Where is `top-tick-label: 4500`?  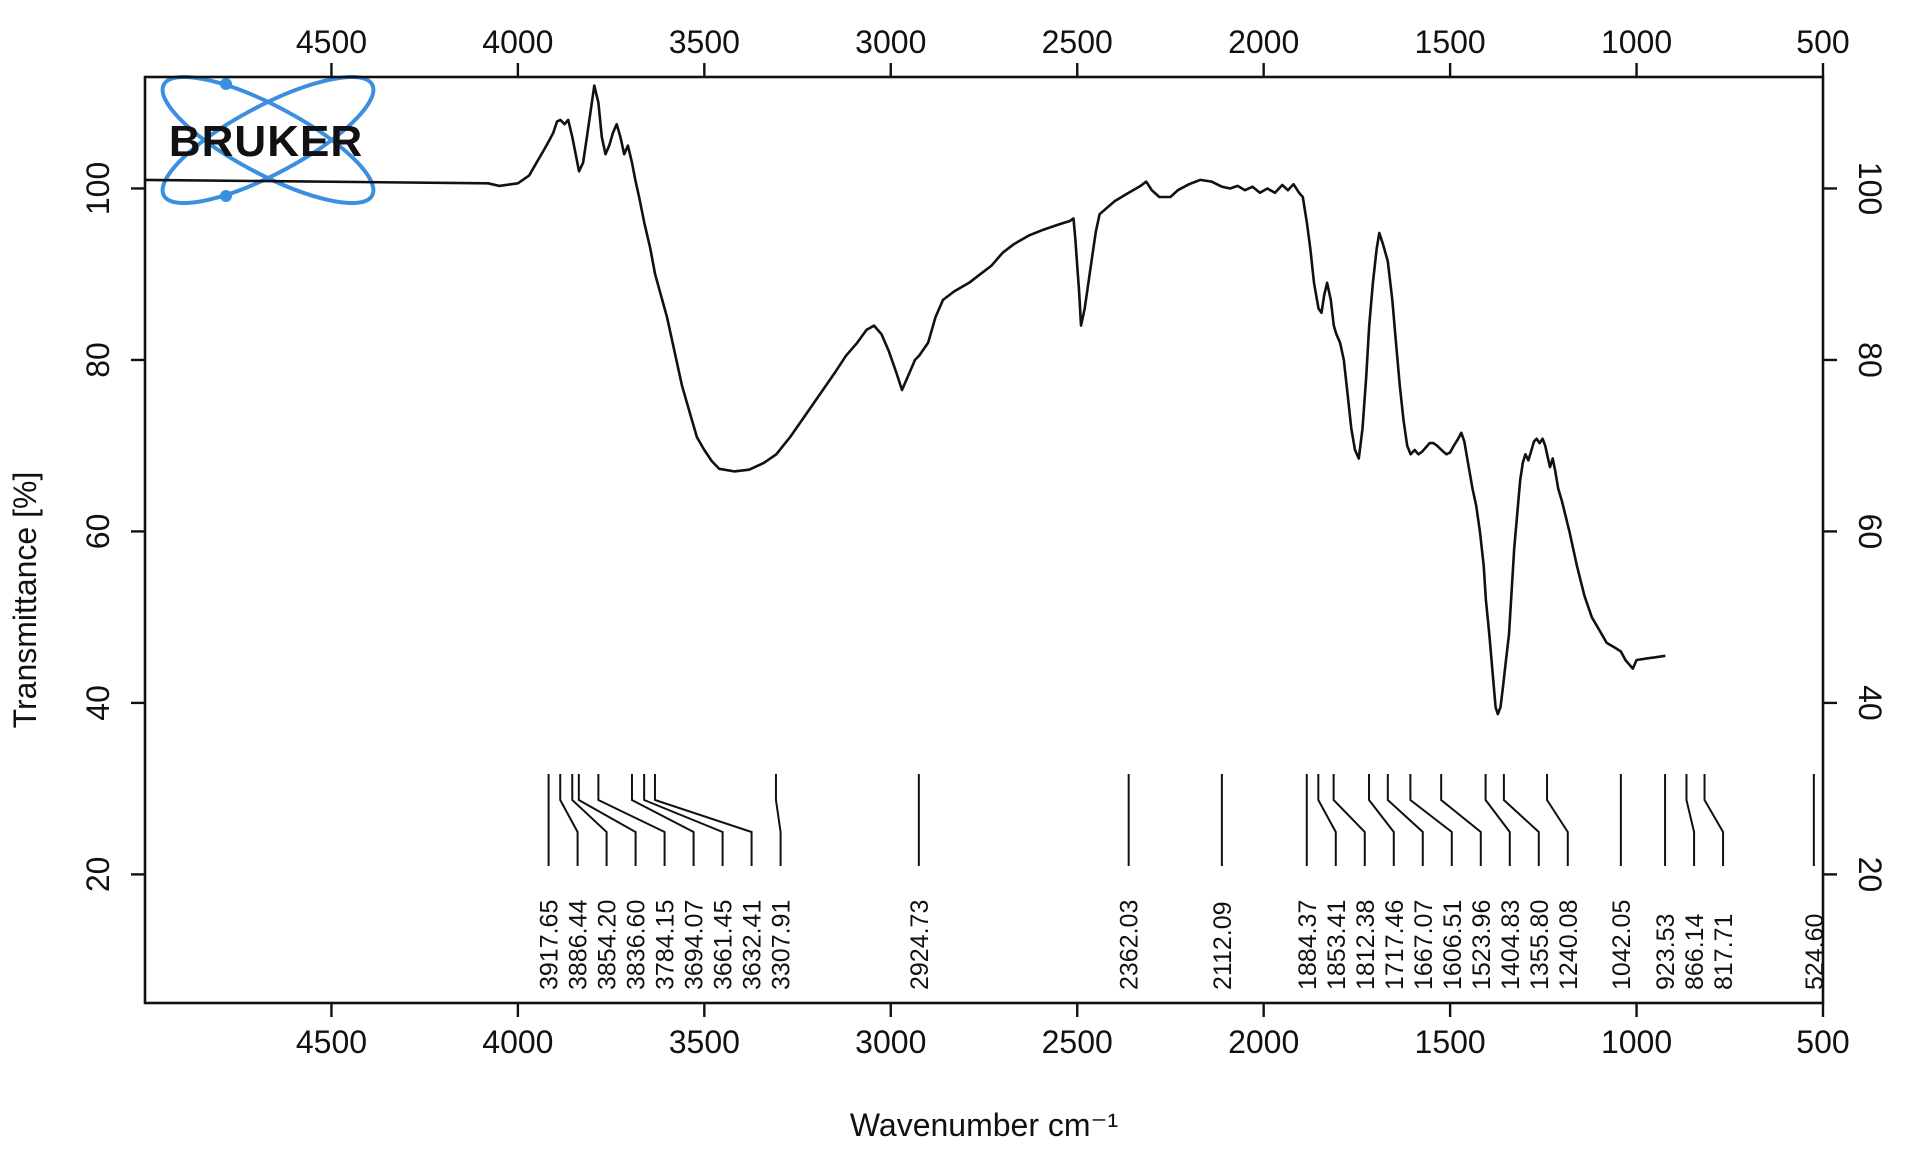
top-tick-label: 4500 is located at coordinates (331, 42).